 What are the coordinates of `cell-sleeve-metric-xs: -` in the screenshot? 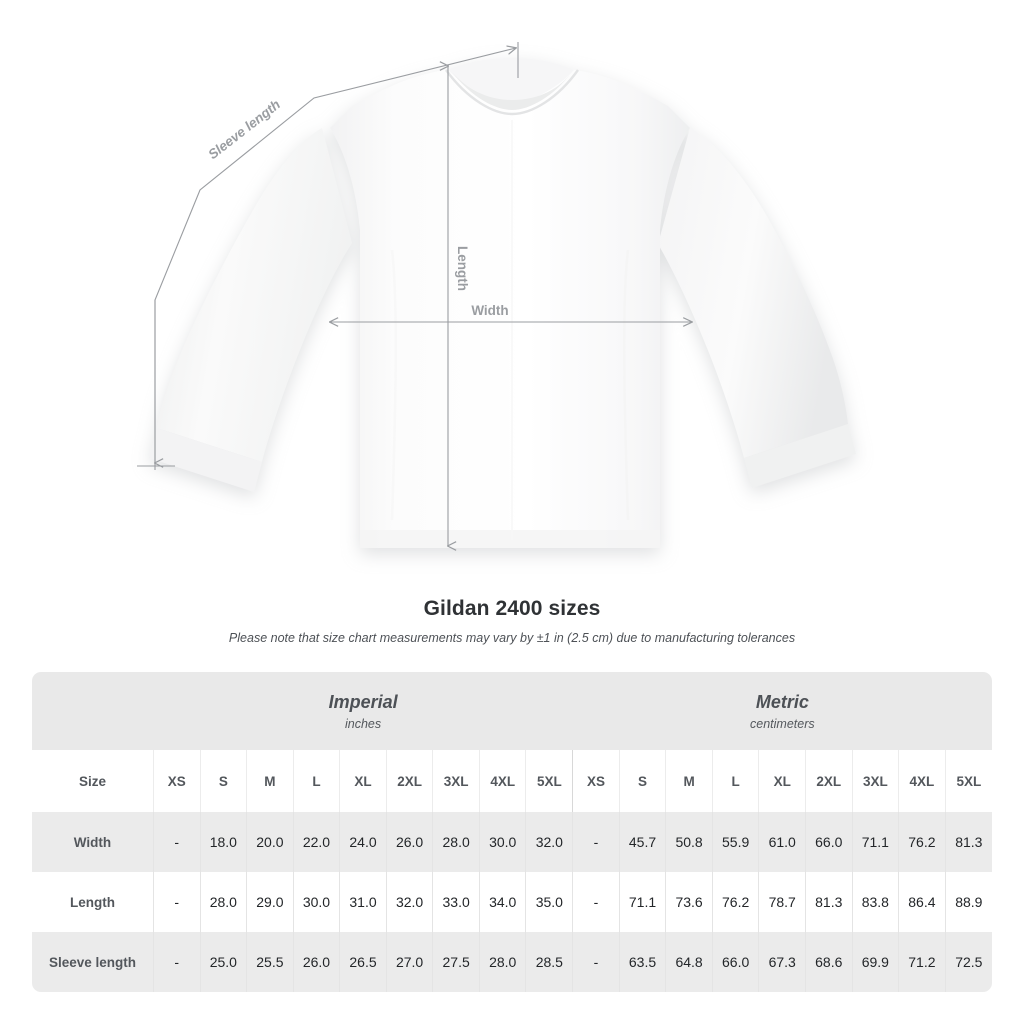 It's located at (596, 962).